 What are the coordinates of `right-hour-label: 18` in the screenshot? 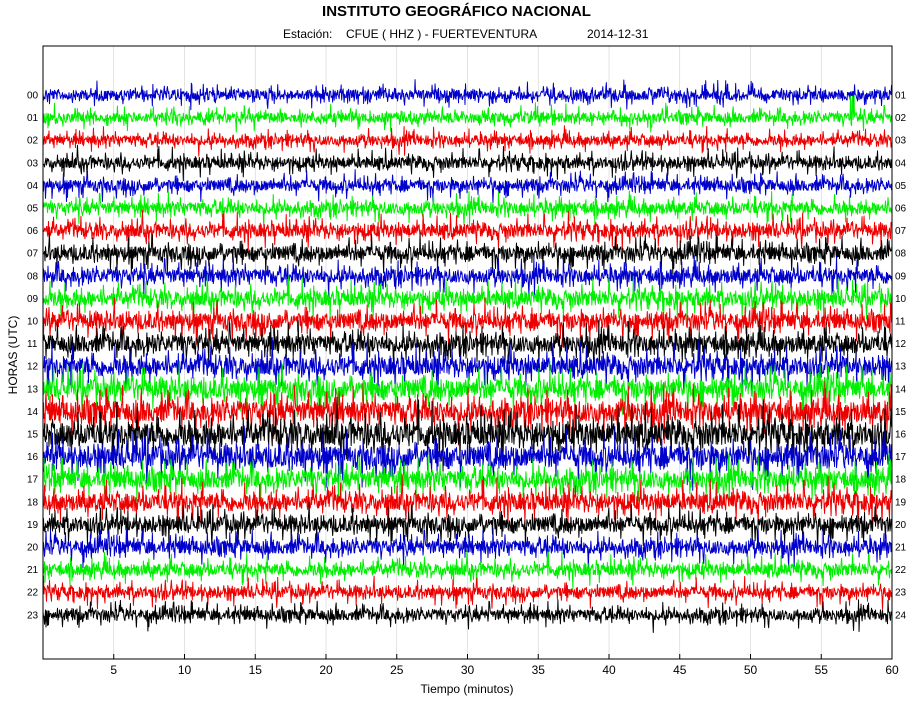 It's located at (901, 480).